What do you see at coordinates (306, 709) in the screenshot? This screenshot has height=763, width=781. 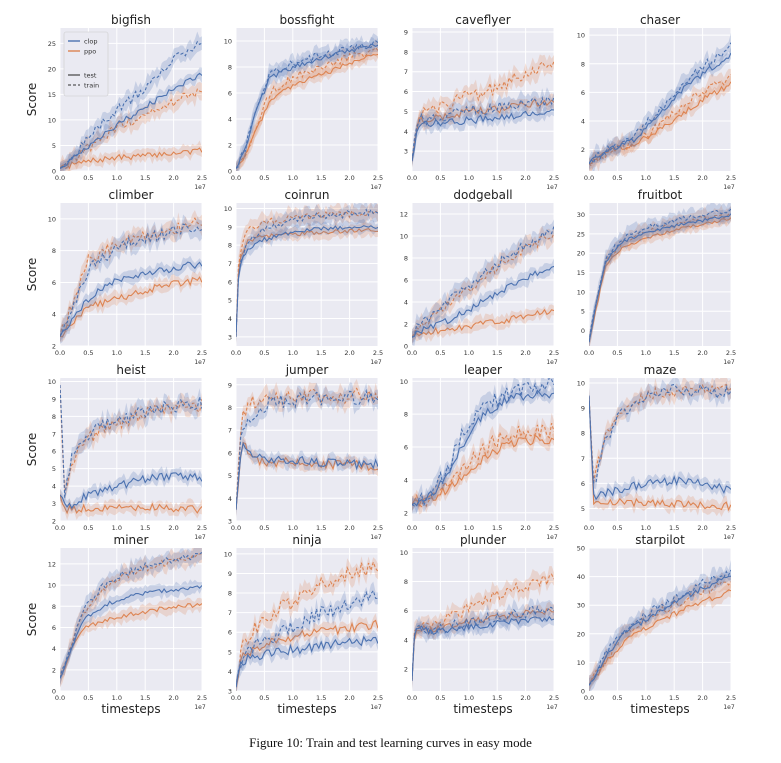 I see `x-axis-label: timesteps` at bounding box center [306, 709].